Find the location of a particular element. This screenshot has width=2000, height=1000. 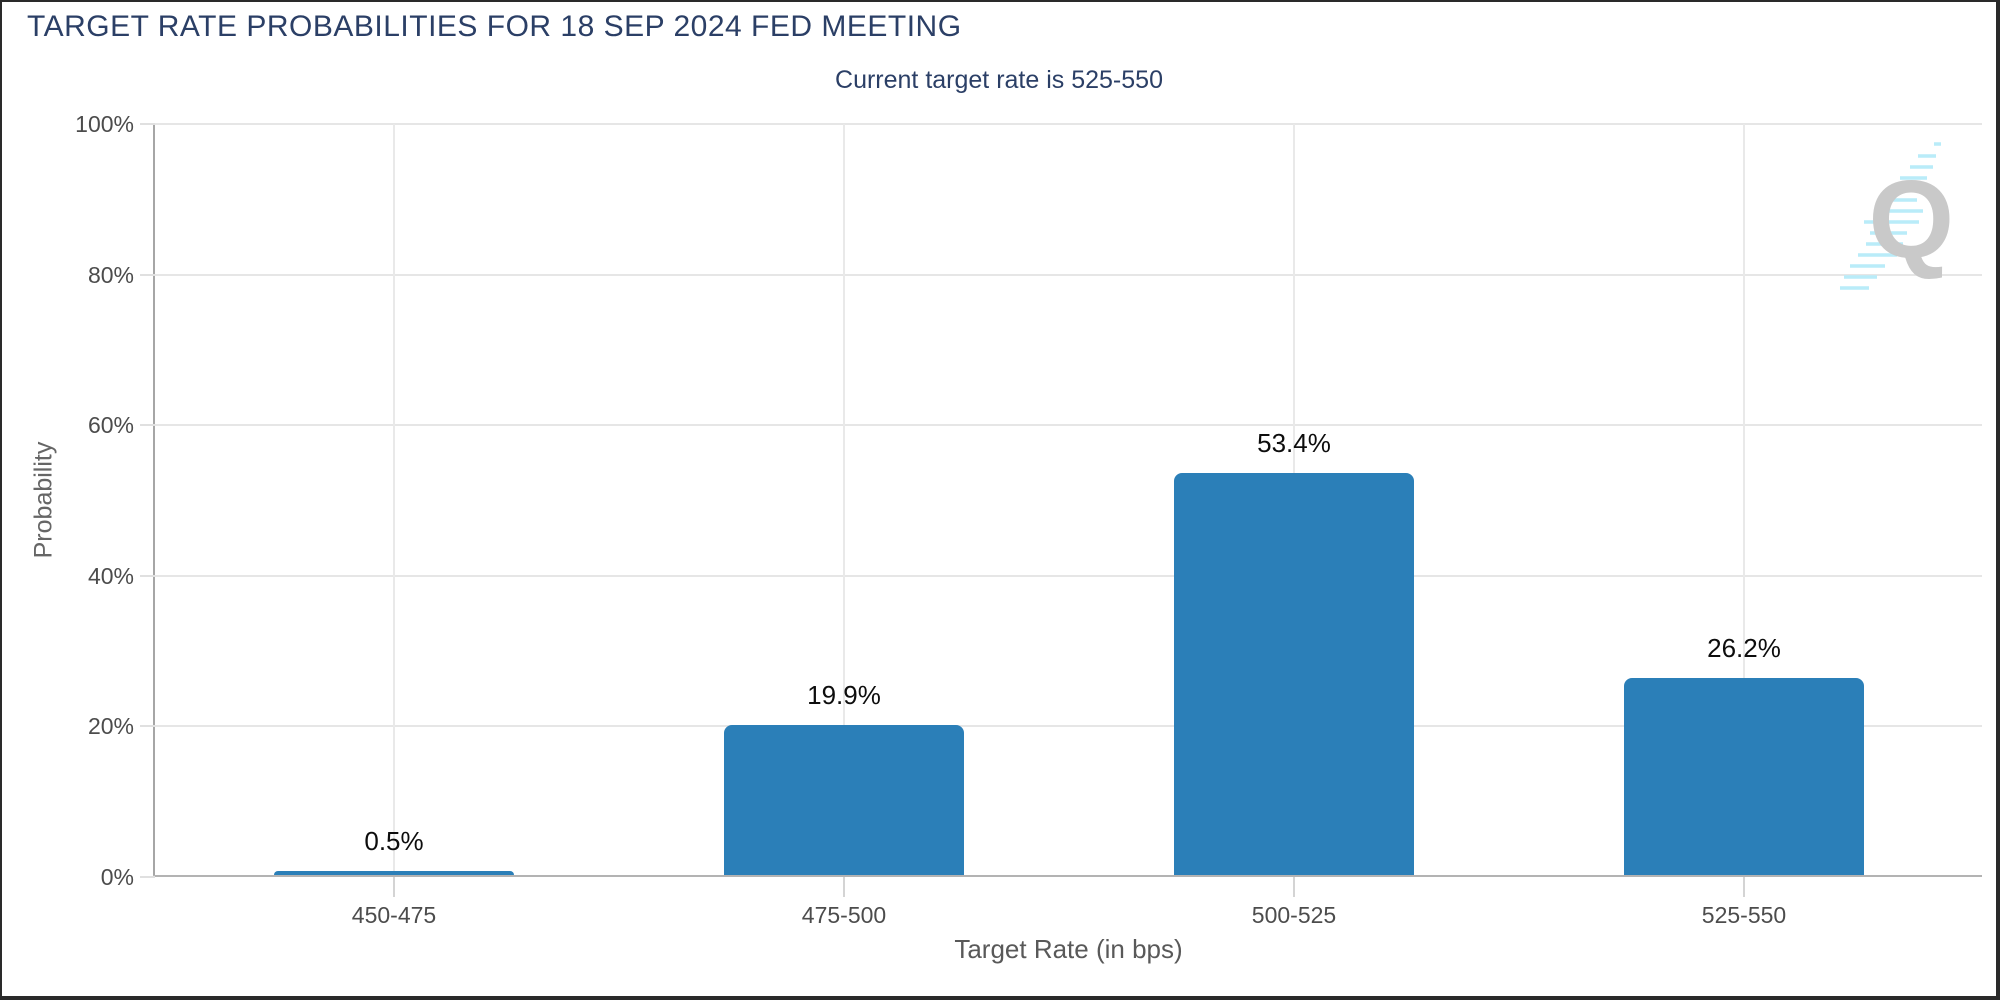

chart-subtitle: Current target rate is 525-550 is located at coordinates (999, 80).